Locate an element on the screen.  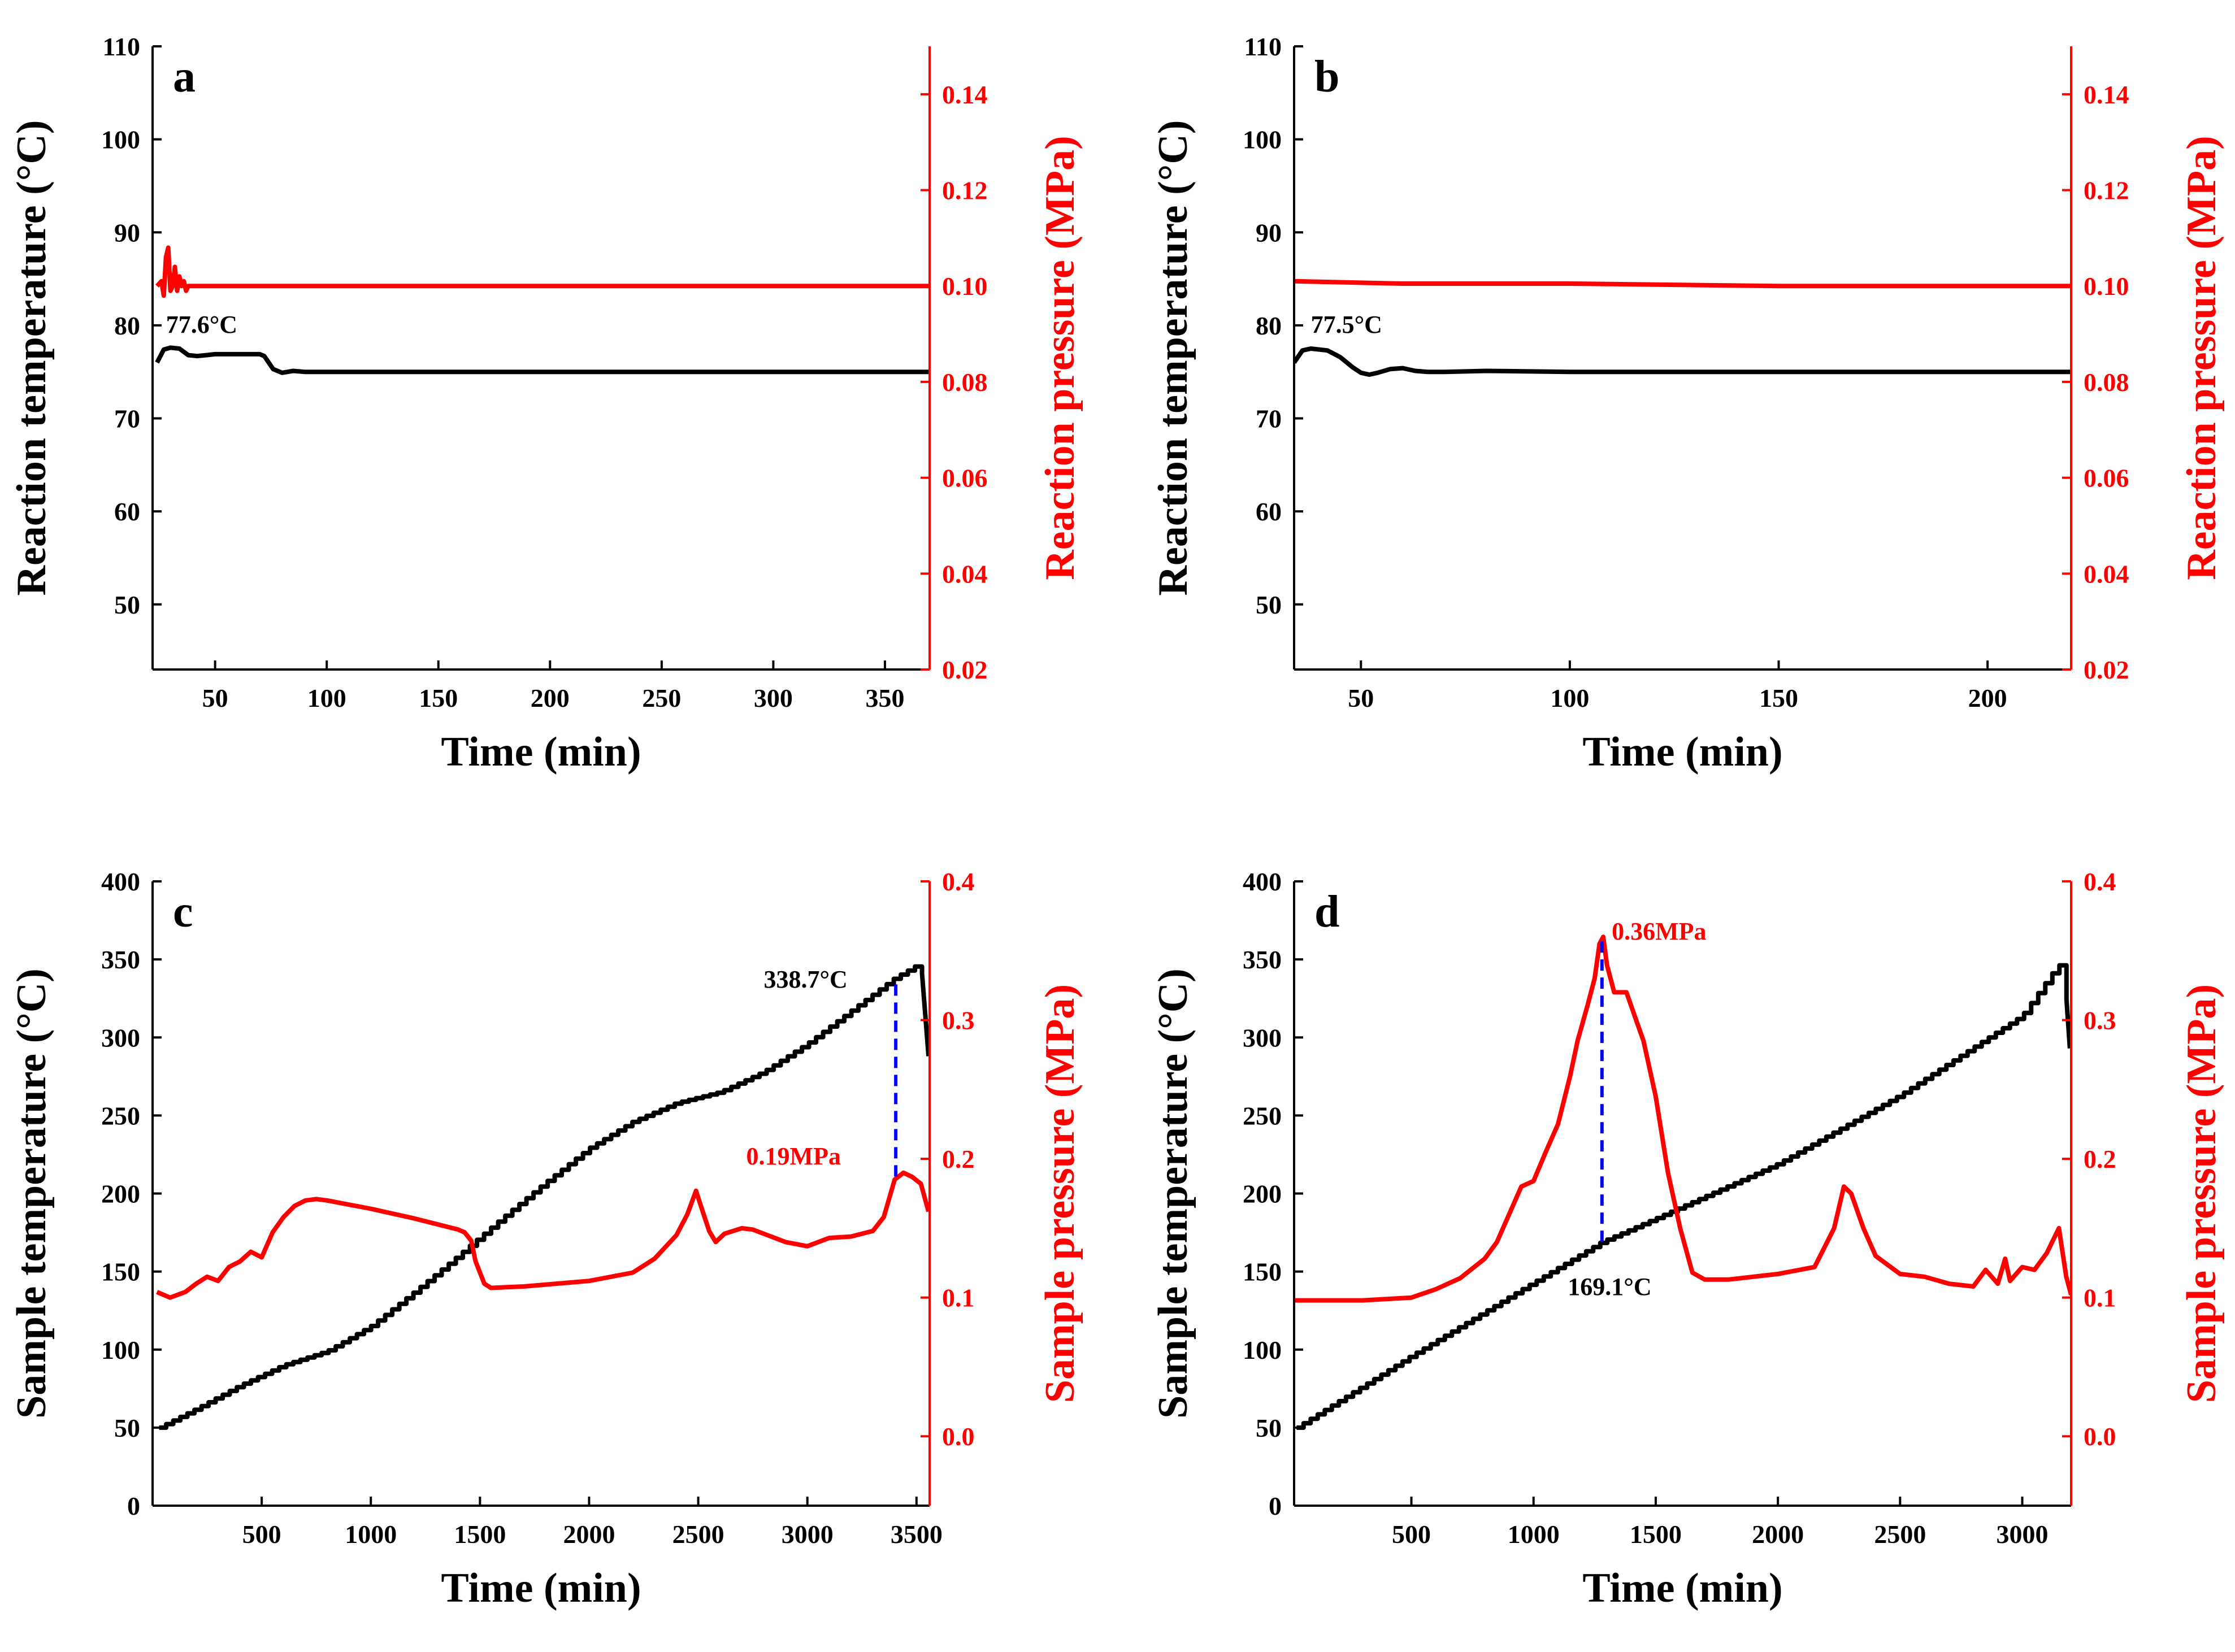
panel-letter: c is located at coordinates (183, 912).